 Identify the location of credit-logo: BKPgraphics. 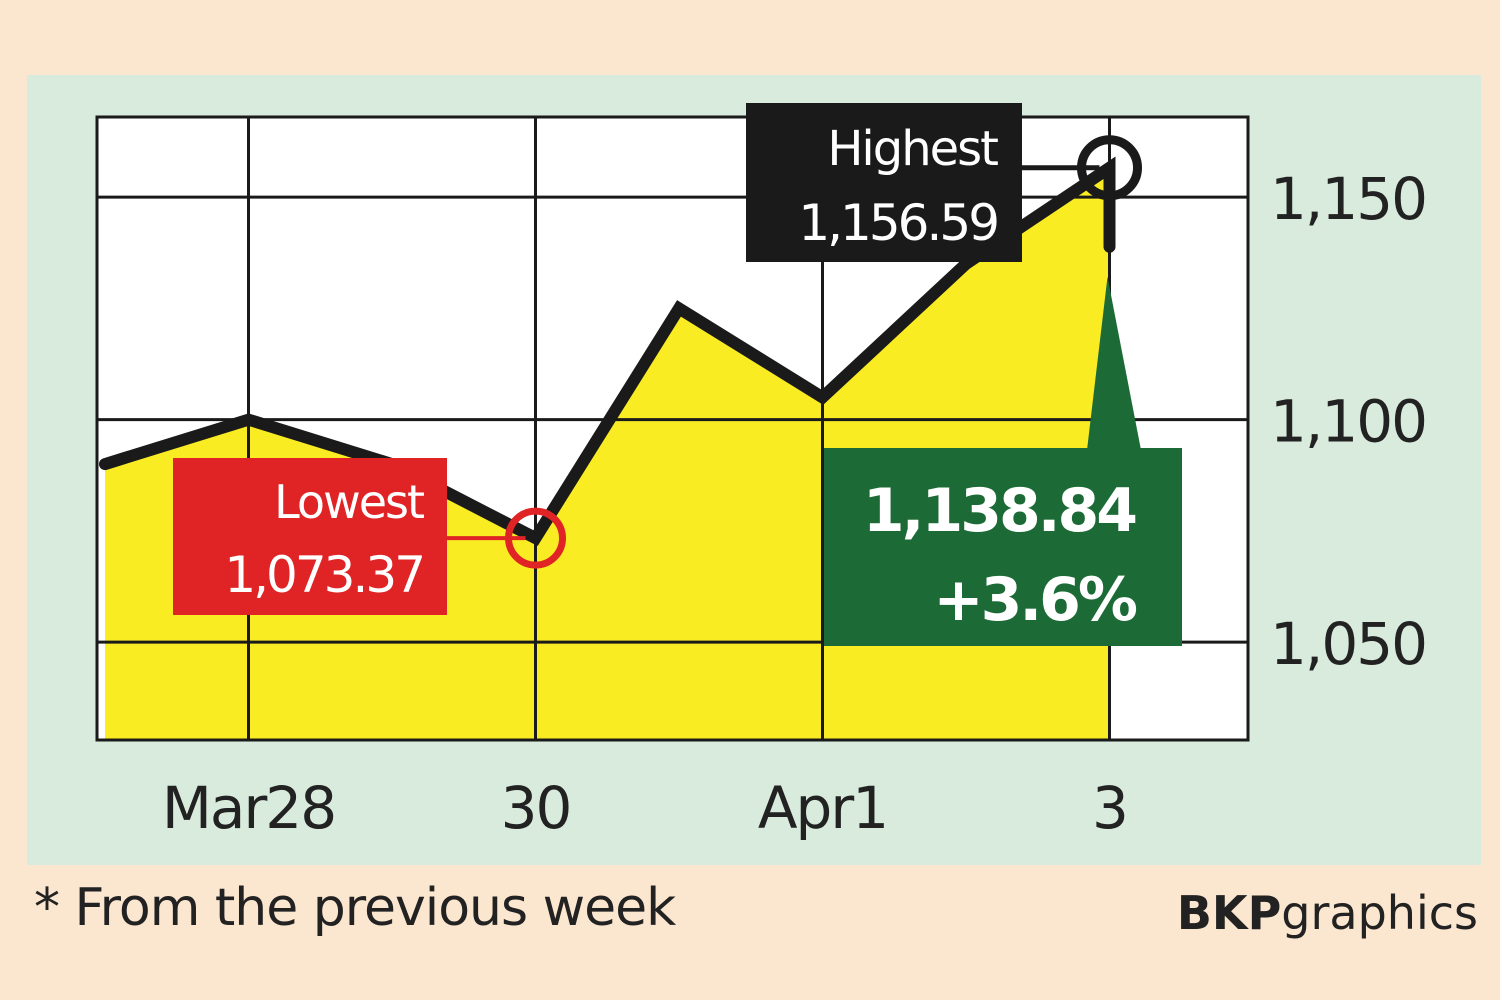
(1327, 913).